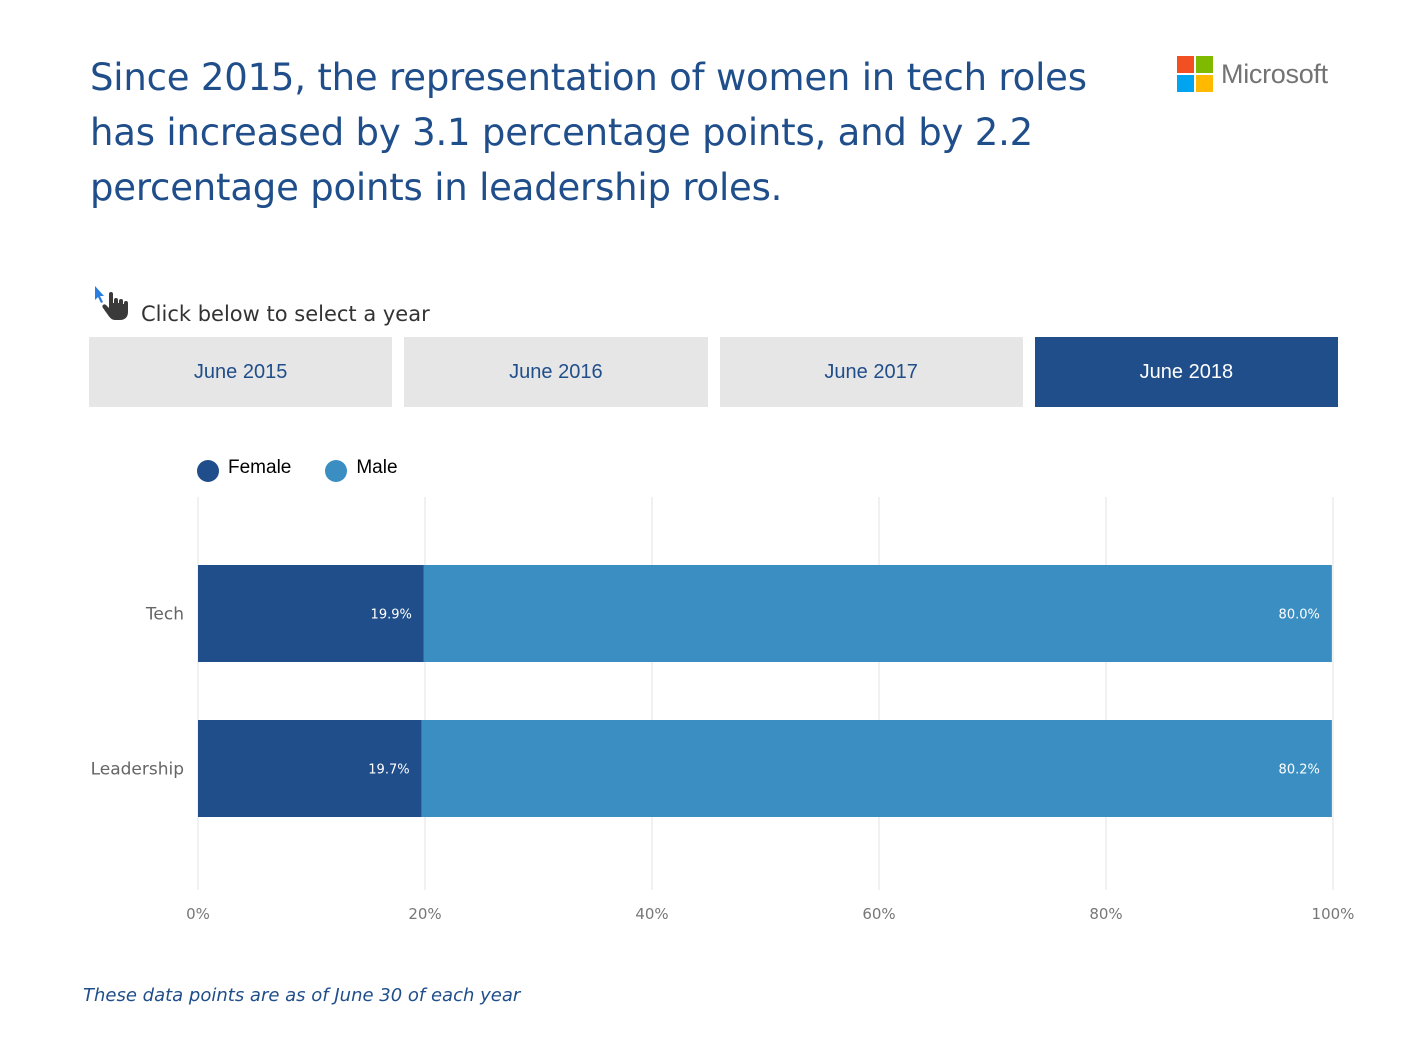 The width and height of the screenshot is (1424, 1044). I want to click on chart-legend: Female Male, so click(314, 468).